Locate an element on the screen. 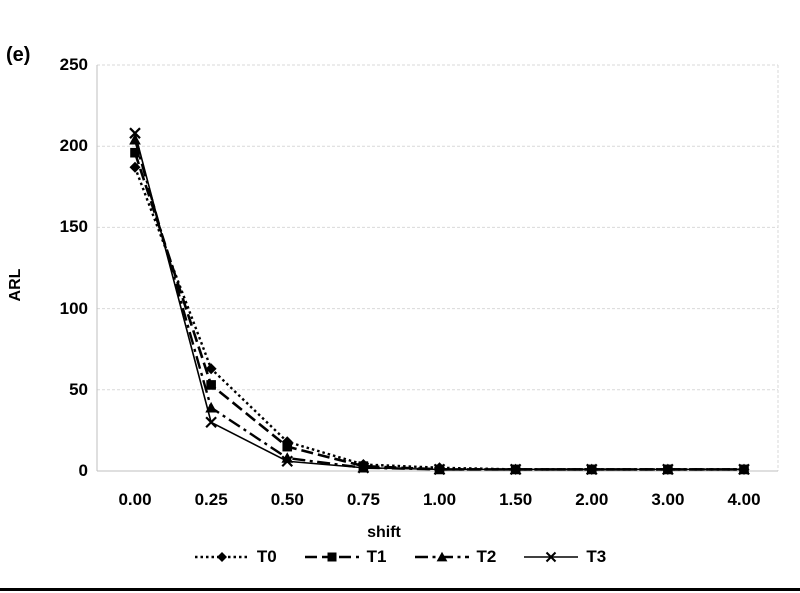 The image size is (800, 593). legend-marker-T1 is located at coordinates (332, 557).